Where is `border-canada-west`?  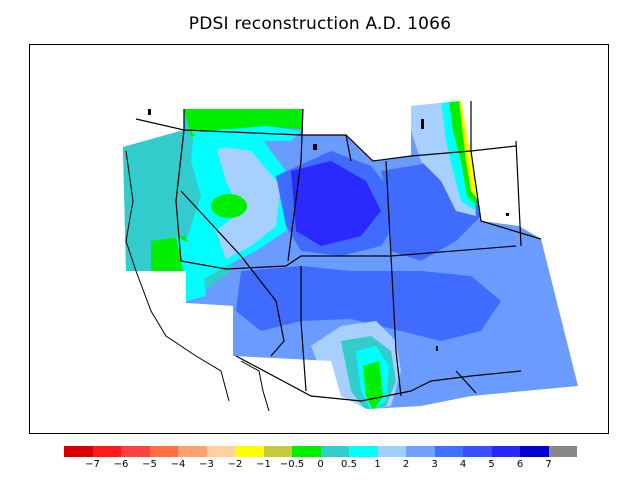 border-canada-west is located at coordinates (160, 120).